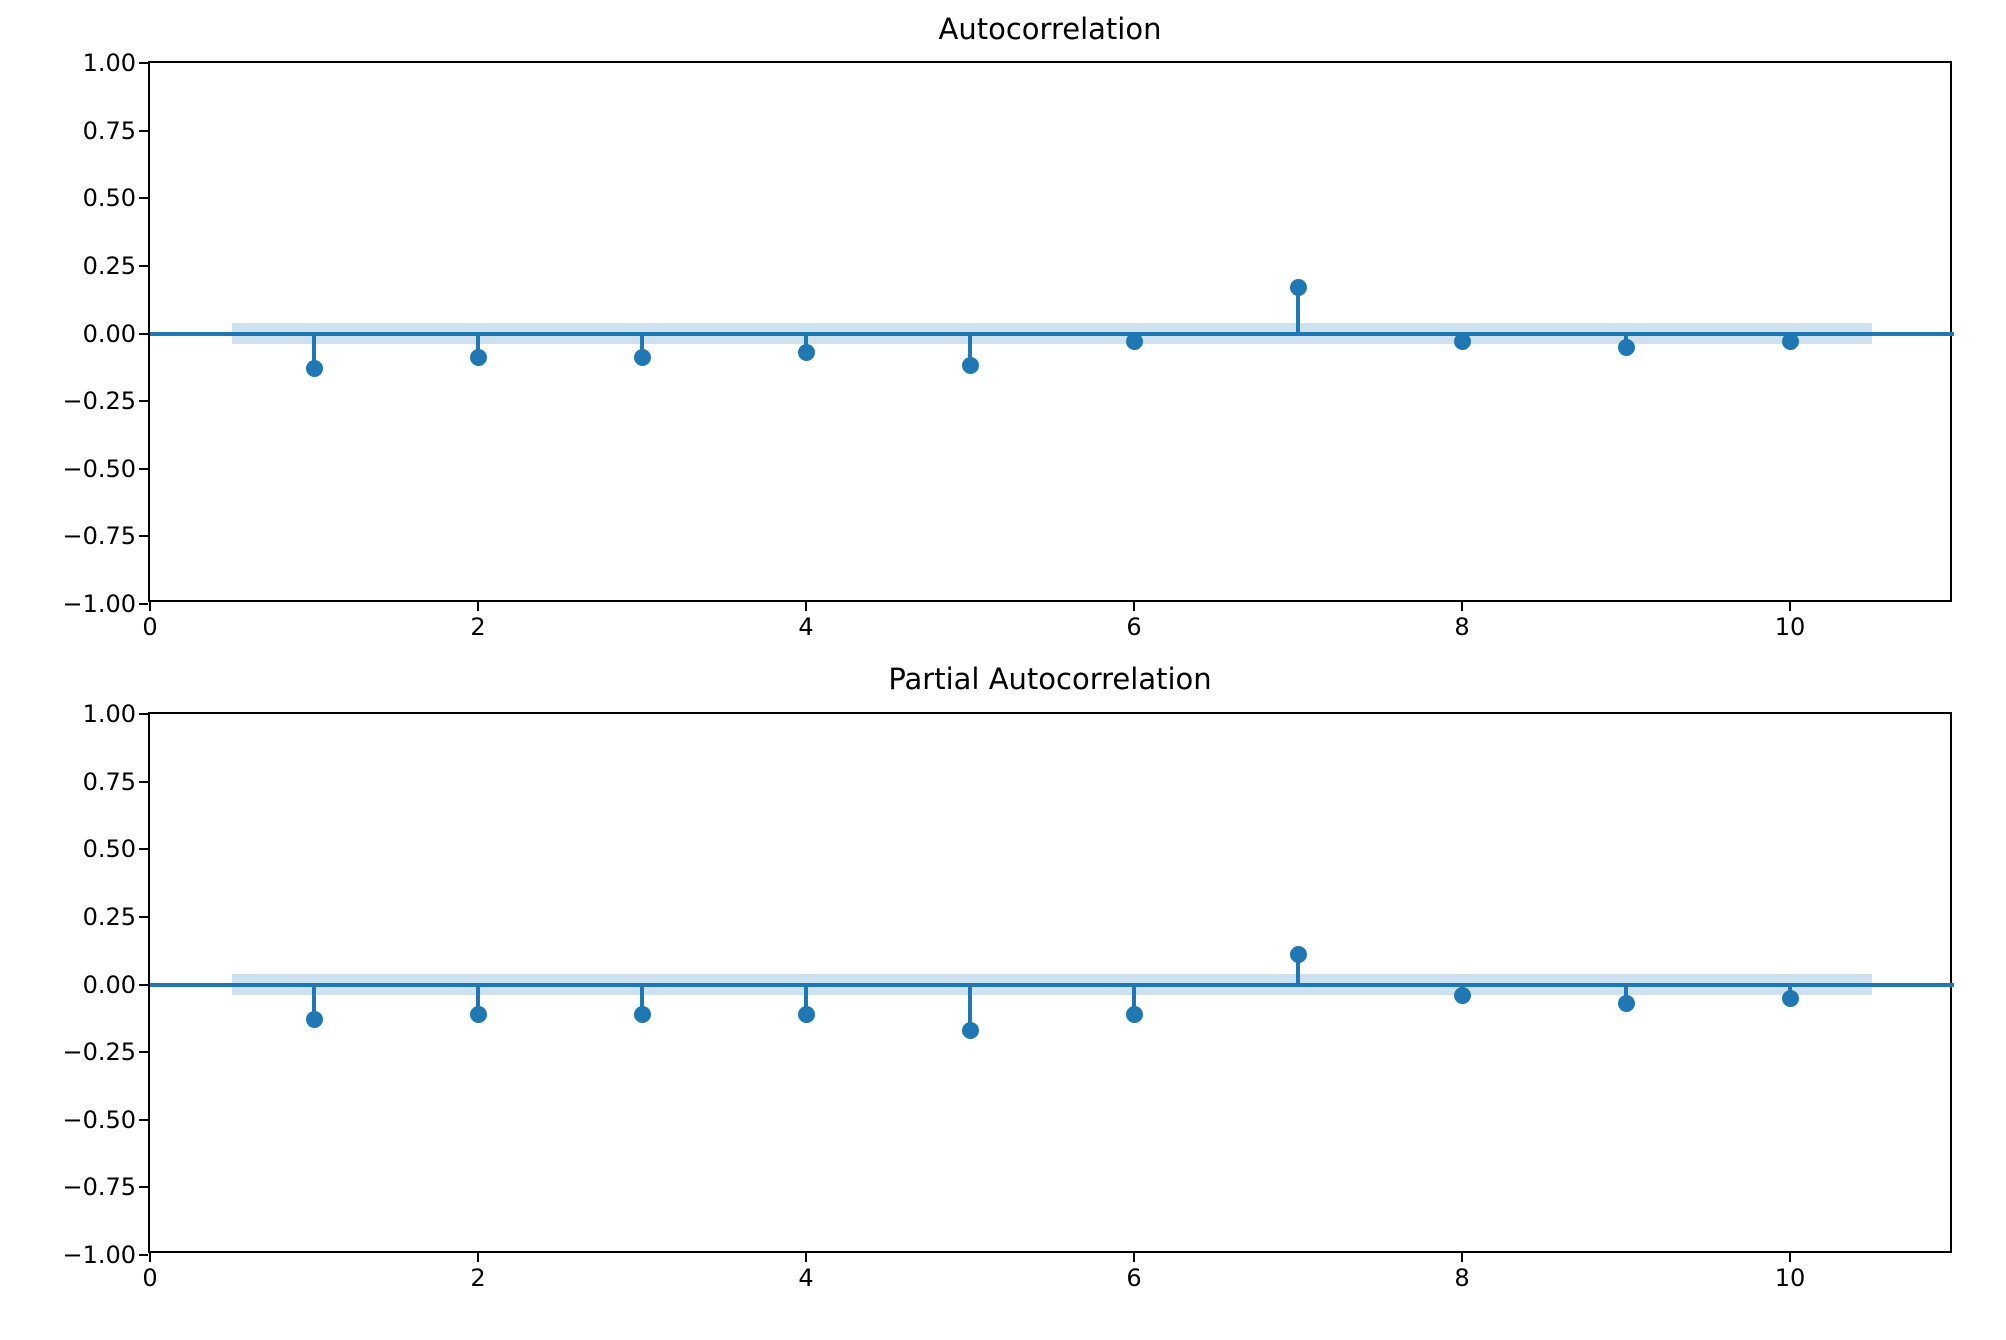 The width and height of the screenshot is (2006, 1340). What do you see at coordinates (109, 130) in the screenshot?
I see `acf-ytick-label: 0.75` at bounding box center [109, 130].